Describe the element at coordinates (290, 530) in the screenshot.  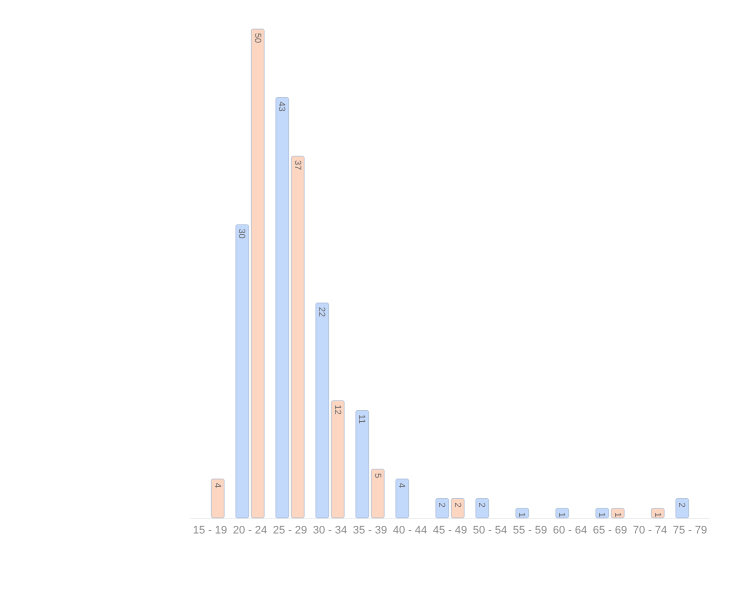
I see `x-tick-label: 25 - 29` at that location.